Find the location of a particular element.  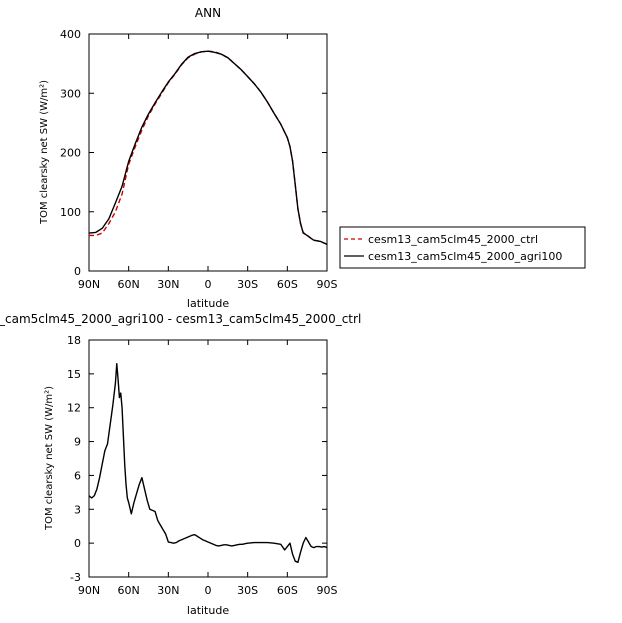

legend-ctrl-label: cesm13_cam5clm45_2000_ctrl is located at coordinates (453, 239).